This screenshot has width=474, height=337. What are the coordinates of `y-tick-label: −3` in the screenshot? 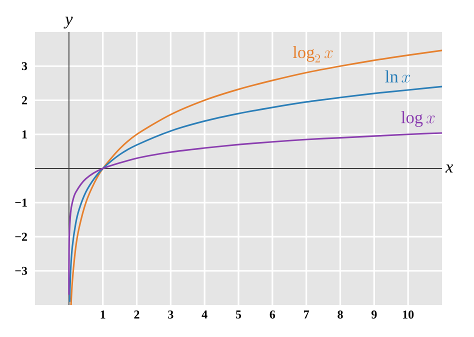 It's located at (21, 270).